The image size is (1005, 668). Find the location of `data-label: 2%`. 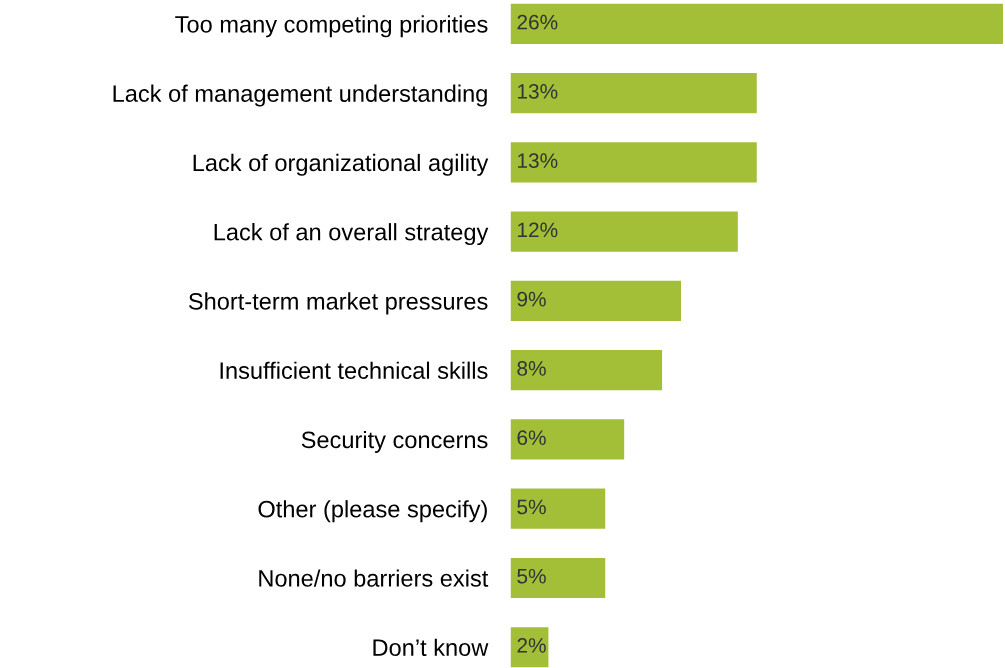

data-label: 2% is located at coordinates (531, 645).